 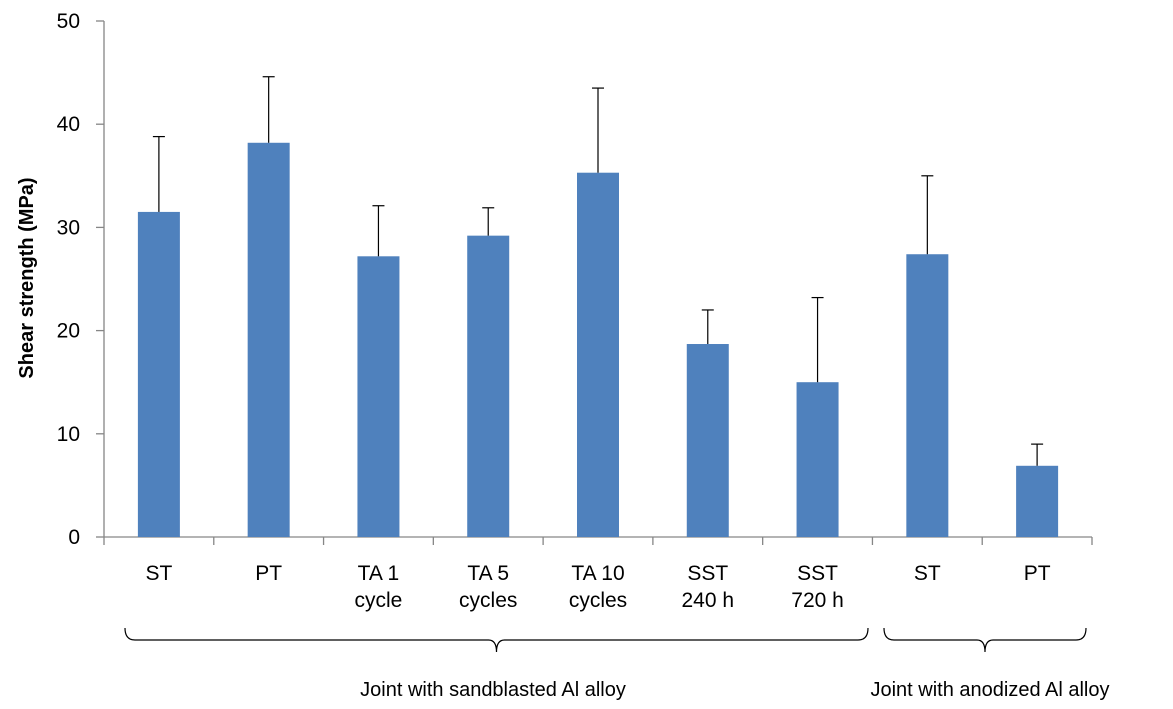 I want to click on group-label: Joint with anodized Al alloy, so click(x=989, y=690).